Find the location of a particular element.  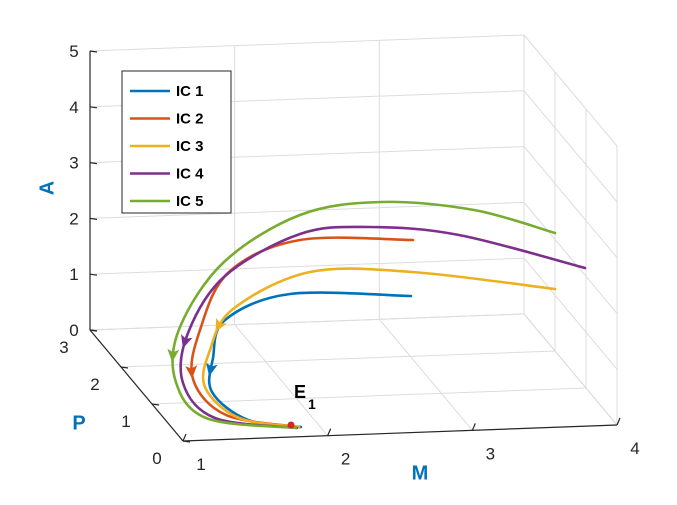

equilibrium-label-main: E is located at coordinates (300, 392).